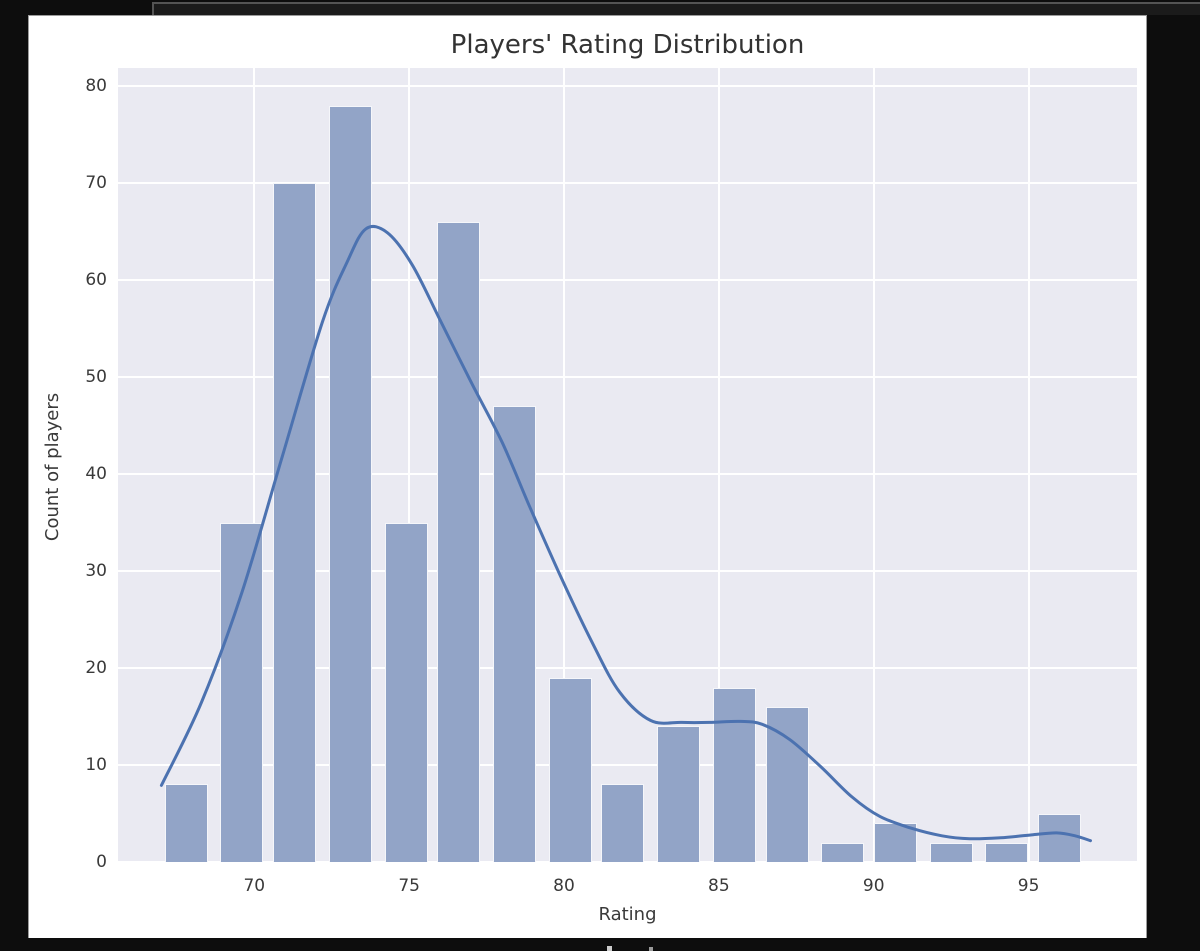  Describe the element at coordinates (96, 183) in the screenshot. I see `y-tick-label: 70` at that location.